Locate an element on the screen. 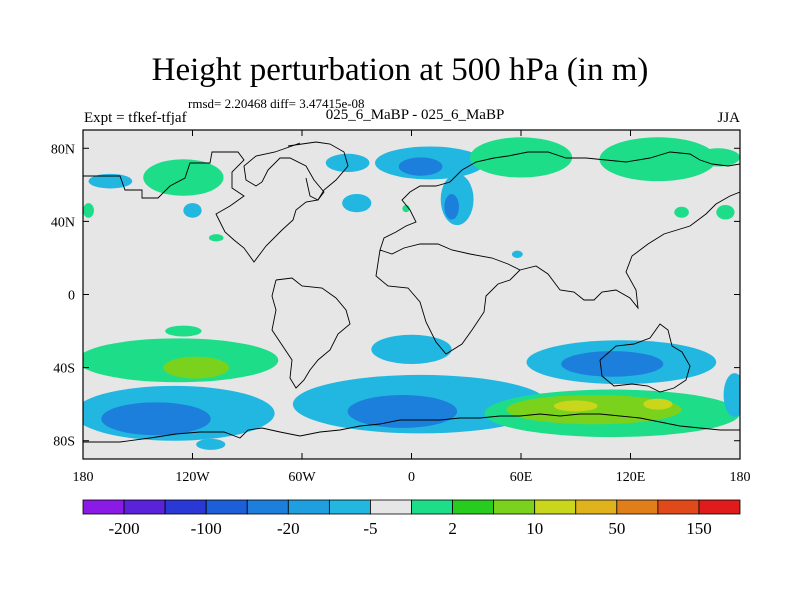  period-label: 025_6_MaBP - 025_6_MaBP is located at coordinates (415, 115).